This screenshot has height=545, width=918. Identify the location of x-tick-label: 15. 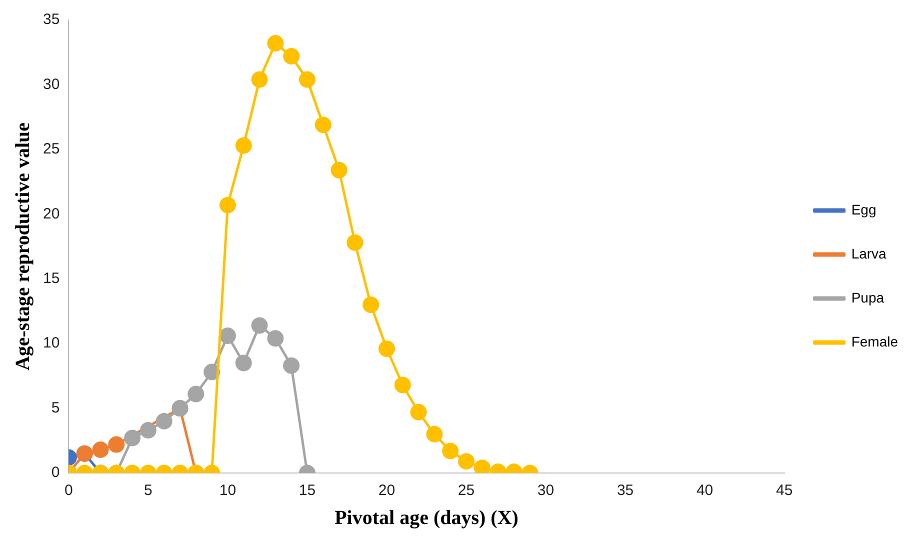
(307, 491).